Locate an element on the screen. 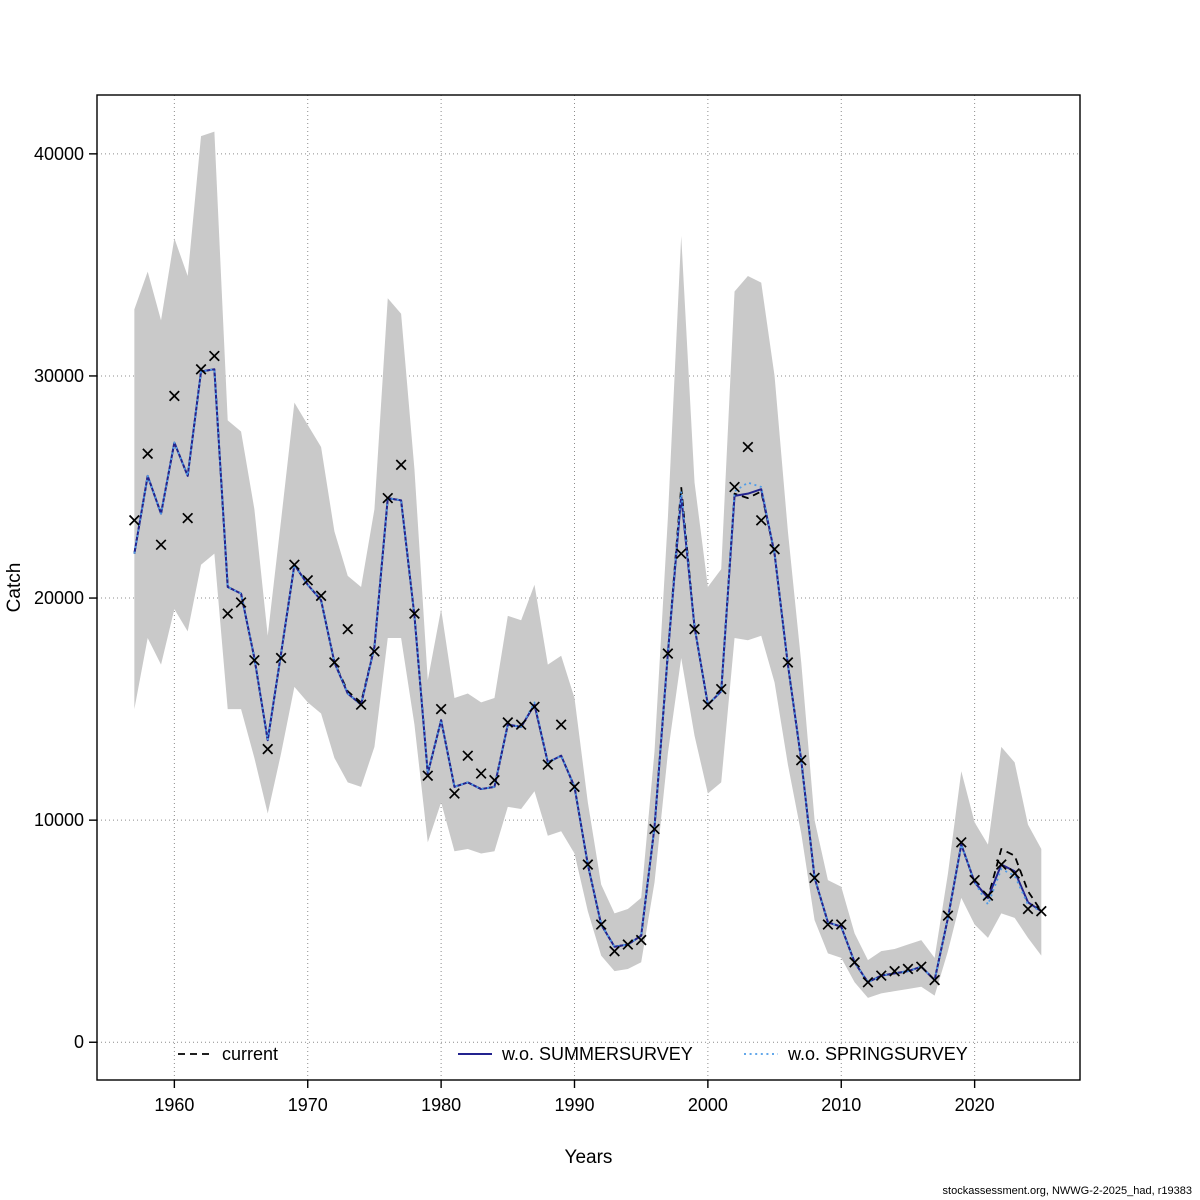  legend-item-wo-summersurvey: w.o. SUMMERSURVEY is located at coordinates (575, 1054).